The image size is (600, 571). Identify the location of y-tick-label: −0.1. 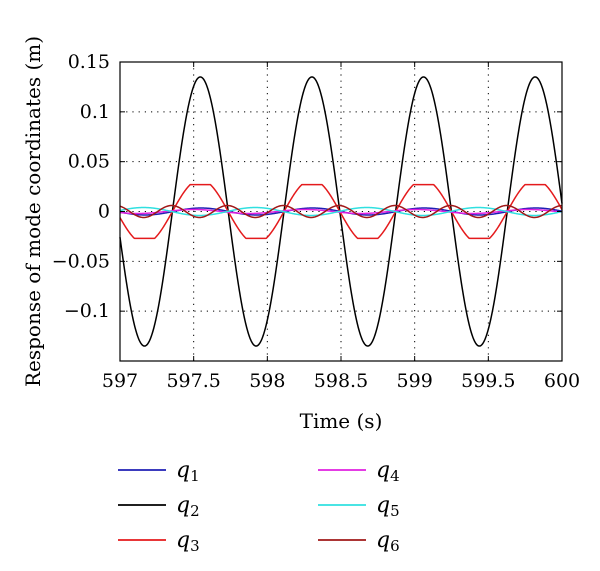
(87, 311).